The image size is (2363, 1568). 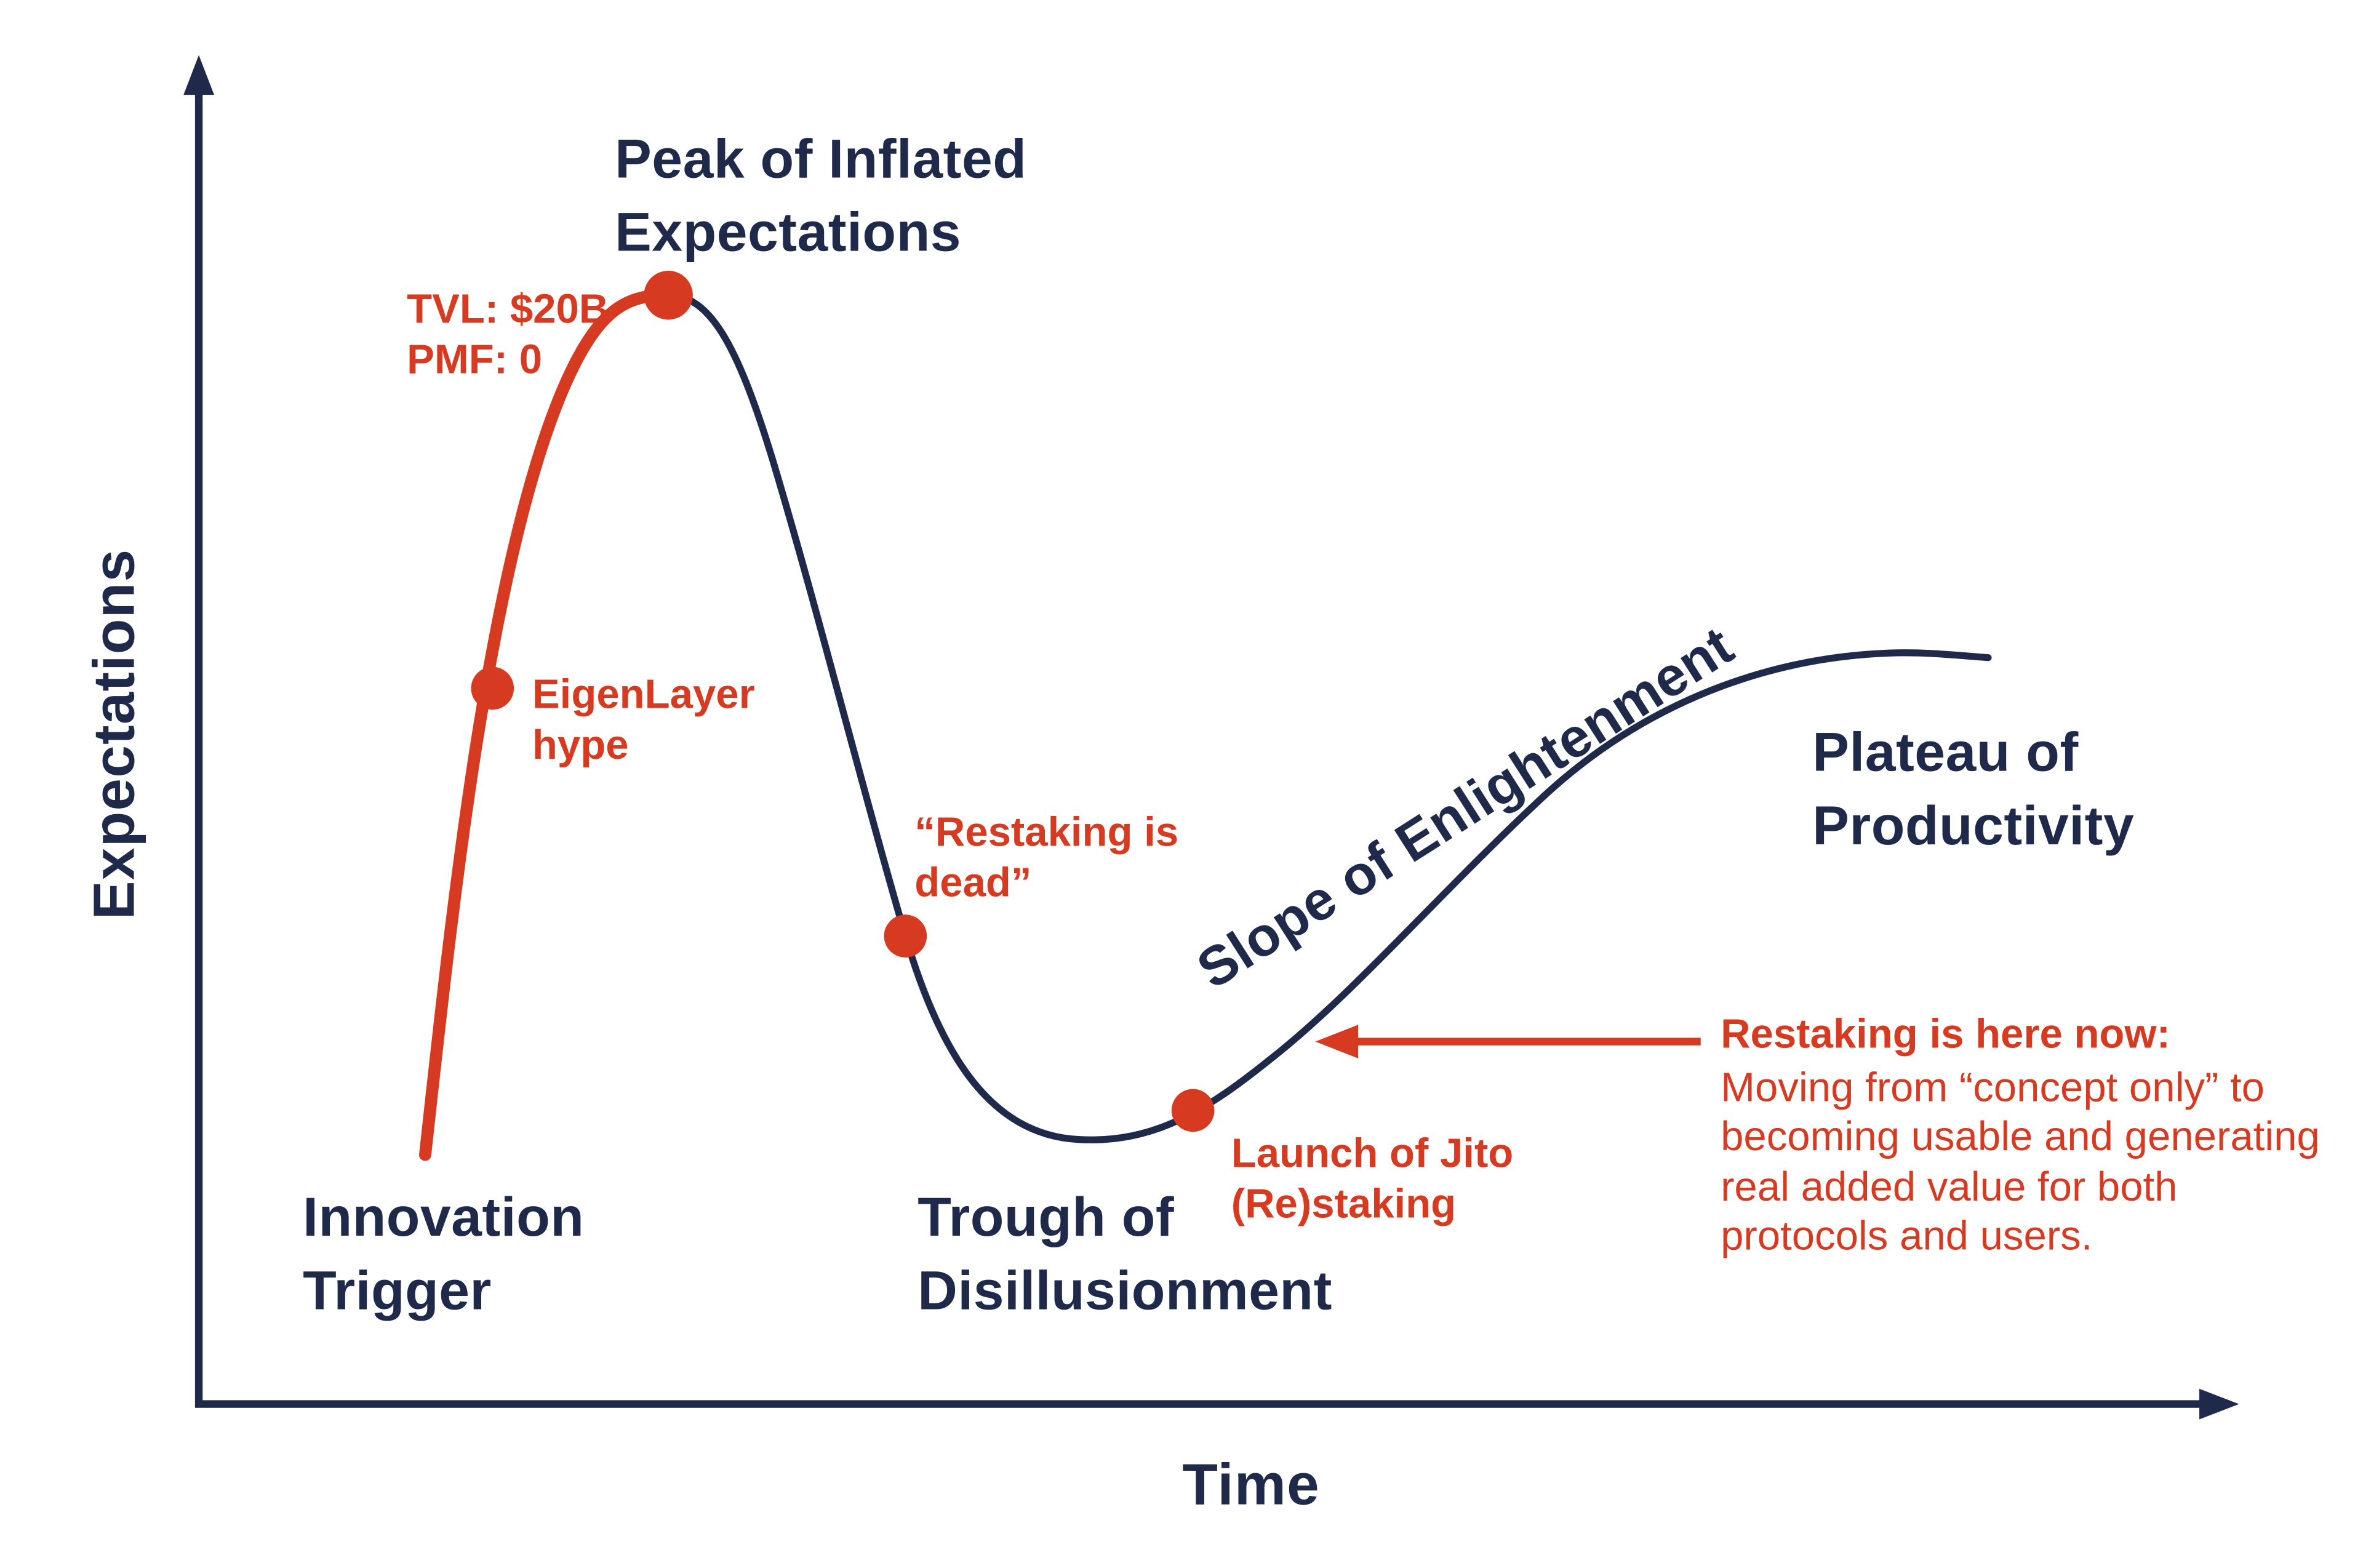 What do you see at coordinates (821, 195) in the screenshot?
I see `phase-label-peak: Peak of Inflated Expectations` at bounding box center [821, 195].